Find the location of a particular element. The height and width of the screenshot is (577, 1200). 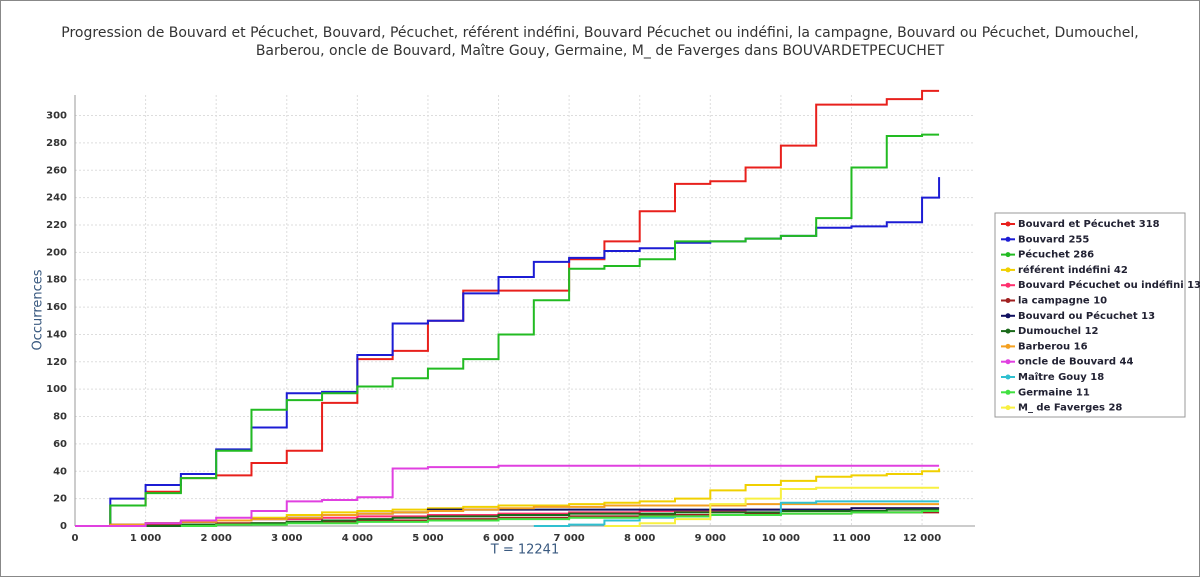

legend-label: Bouvard et Pécuchet 318 is located at coordinates (1089, 224).